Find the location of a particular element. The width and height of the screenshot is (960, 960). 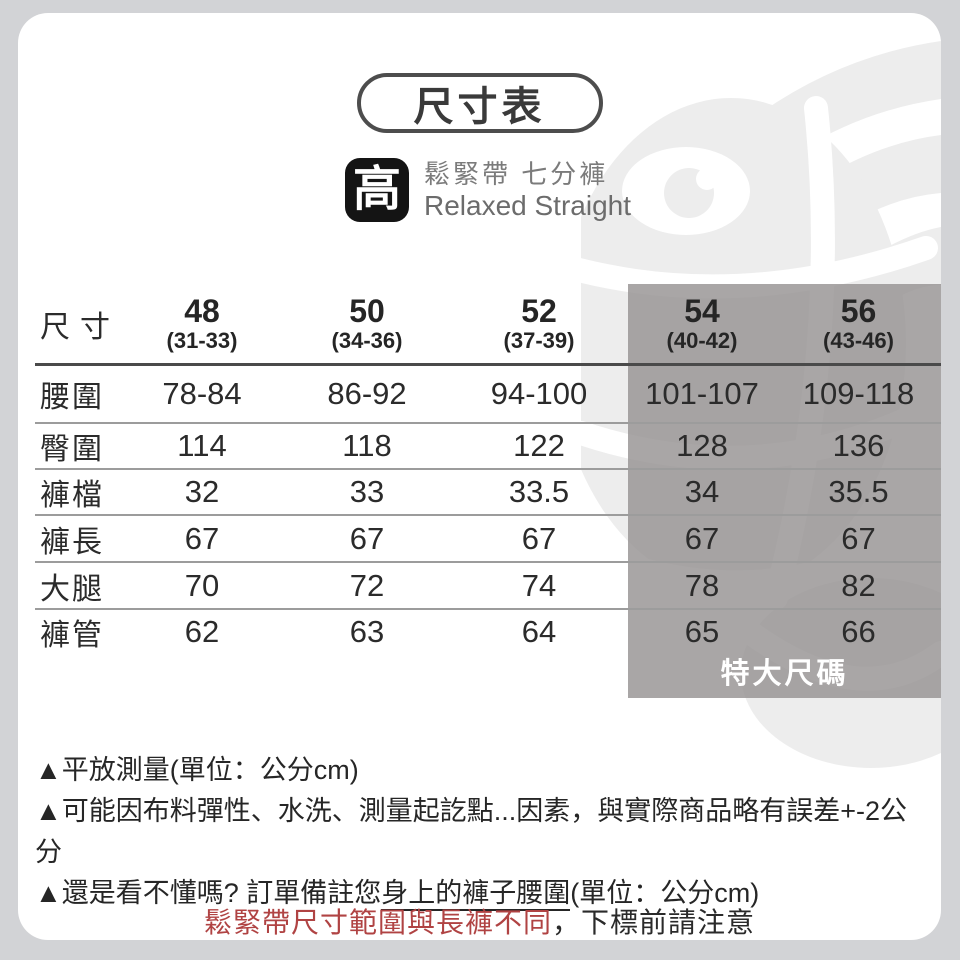

row-label: 臀圍 is located at coordinates (72, 449).